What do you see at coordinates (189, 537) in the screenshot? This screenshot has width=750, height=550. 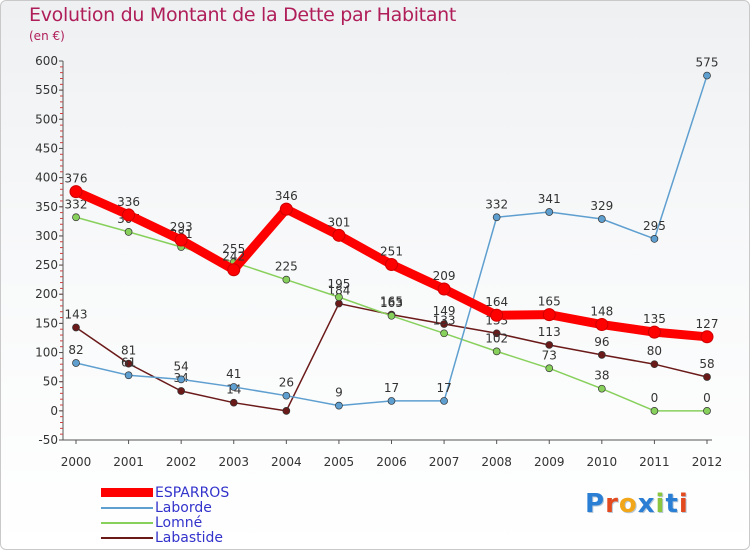 I see `legend-label: Labastide` at bounding box center [189, 537].